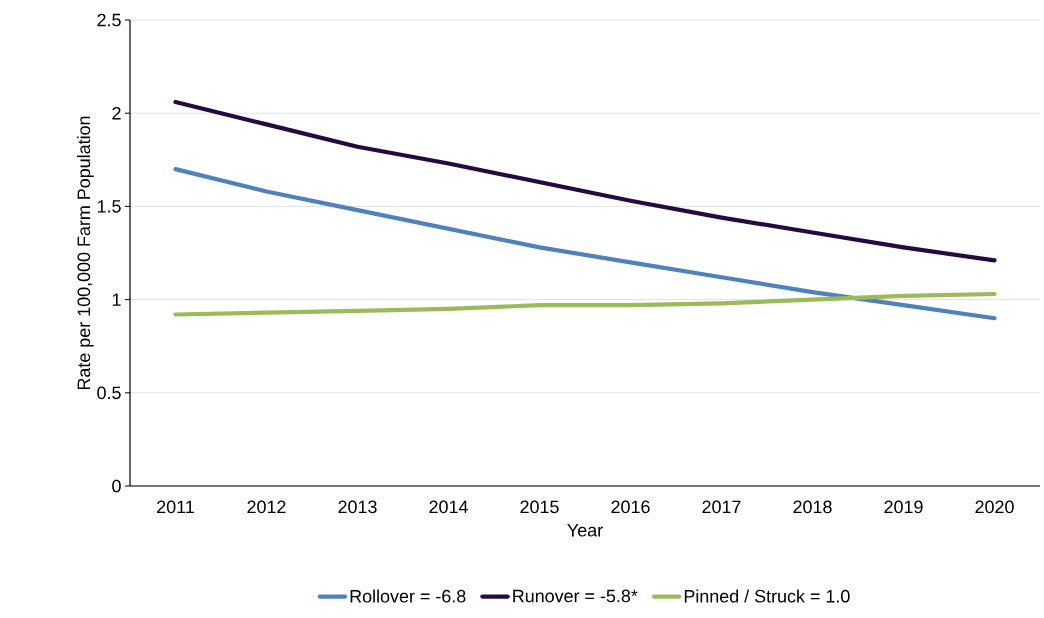  Describe the element at coordinates (539, 507) in the screenshot. I see `x-tick-label: 2015` at that location.